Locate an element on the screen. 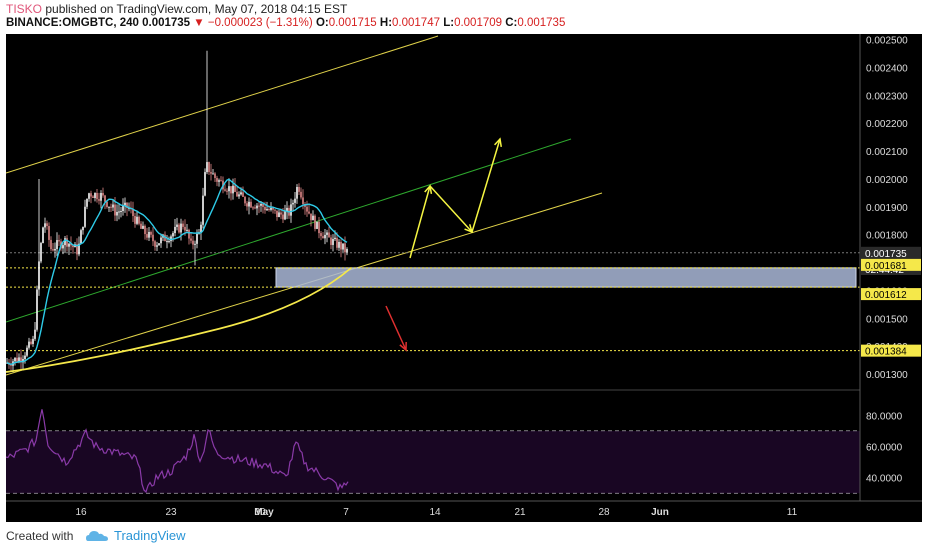  price-tick-label: 0.001800 is located at coordinates (887, 236).